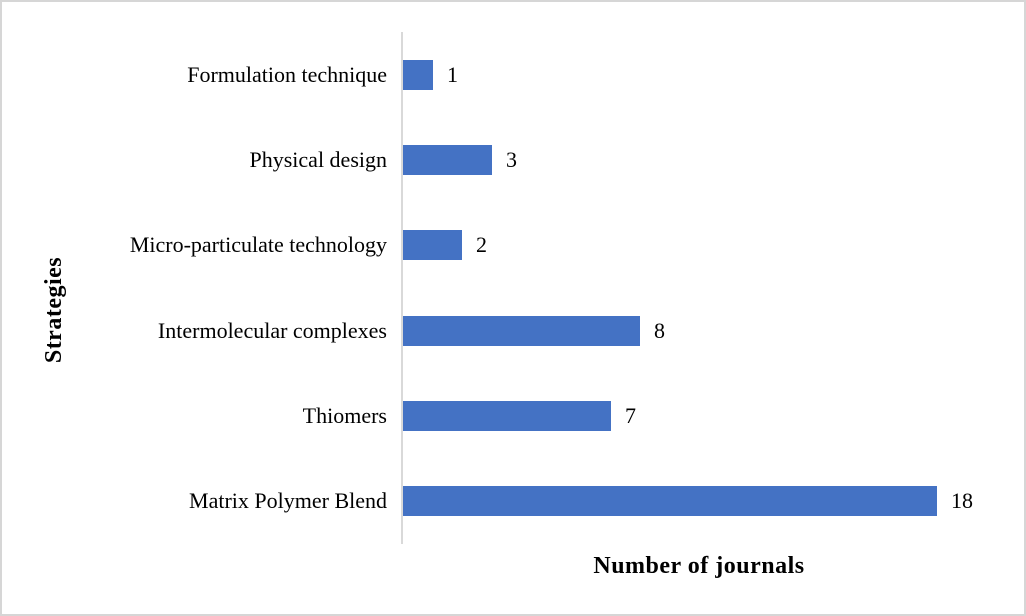 The width and height of the screenshot is (1026, 616). I want to click on value-label: 1, so click(452, 74).